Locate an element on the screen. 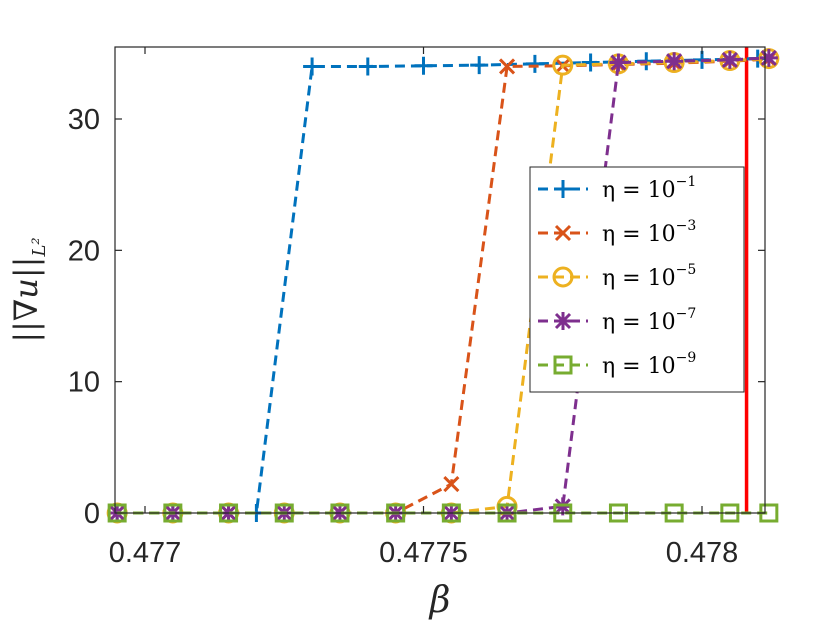 This screenshot has width=840, height=630. y-tick-label: 0 is located at coordinates (92, 514).